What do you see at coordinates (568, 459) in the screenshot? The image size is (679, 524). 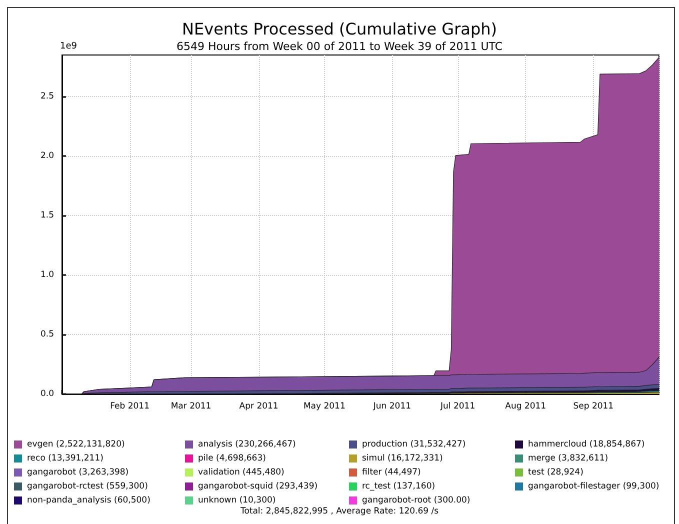 I see `legend-label: merge (3,832,611)` at bounding box center [568, 459].